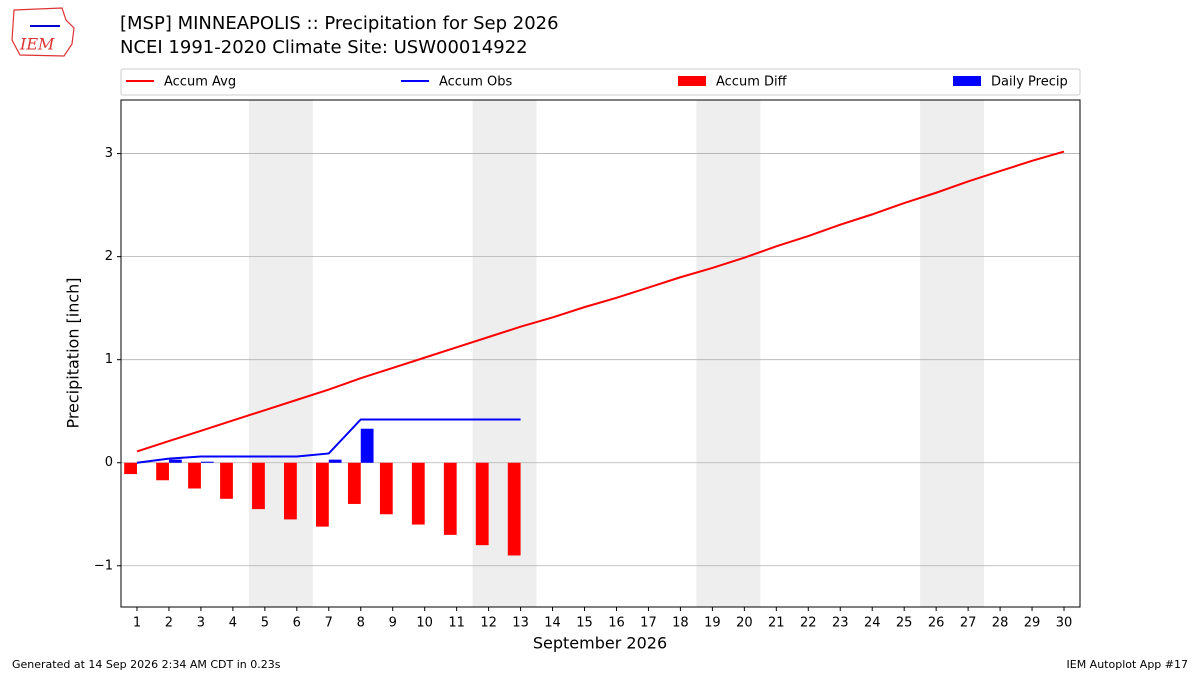 This screenshot has width=1200, height=675. What do you see at coordinates (712, 623) in the screenshot?
I see `x-tick-label: 19` at bounding box center [712, 623].